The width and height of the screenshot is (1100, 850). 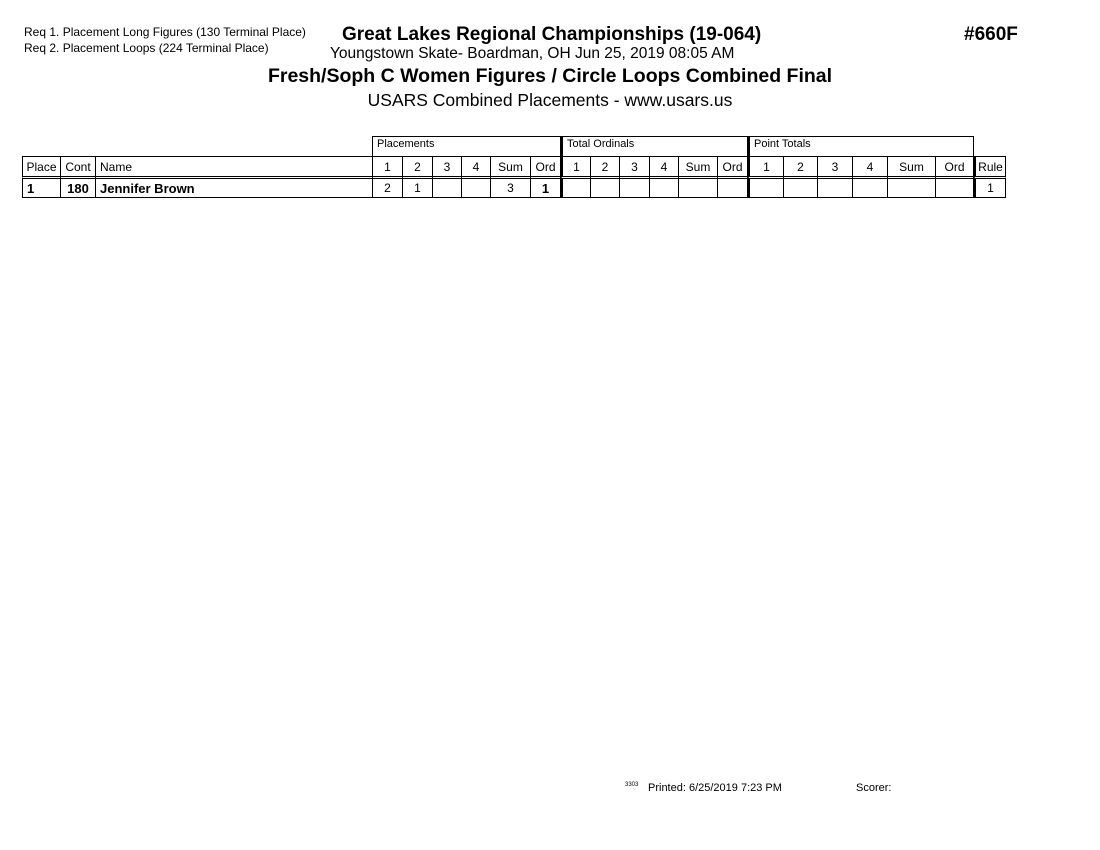 What do you see at coordinates (860, 146) in the screenshot?
I see `group-header: Point Totals` at bounding box center [860, 146].